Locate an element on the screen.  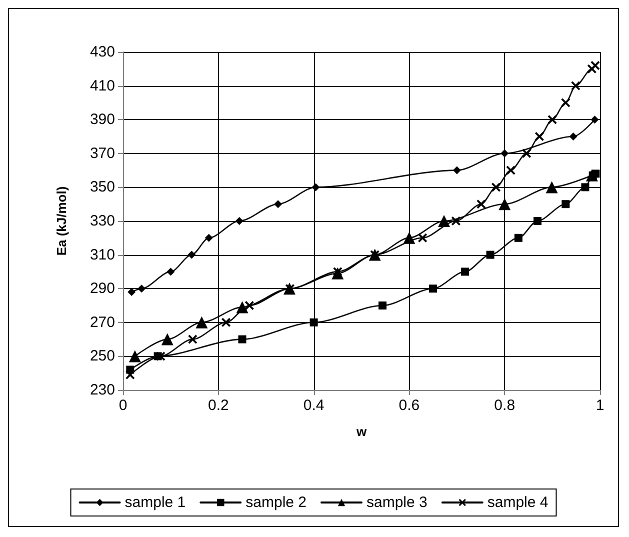
y-tick-label: 310 is located at coordinates (102, 255).